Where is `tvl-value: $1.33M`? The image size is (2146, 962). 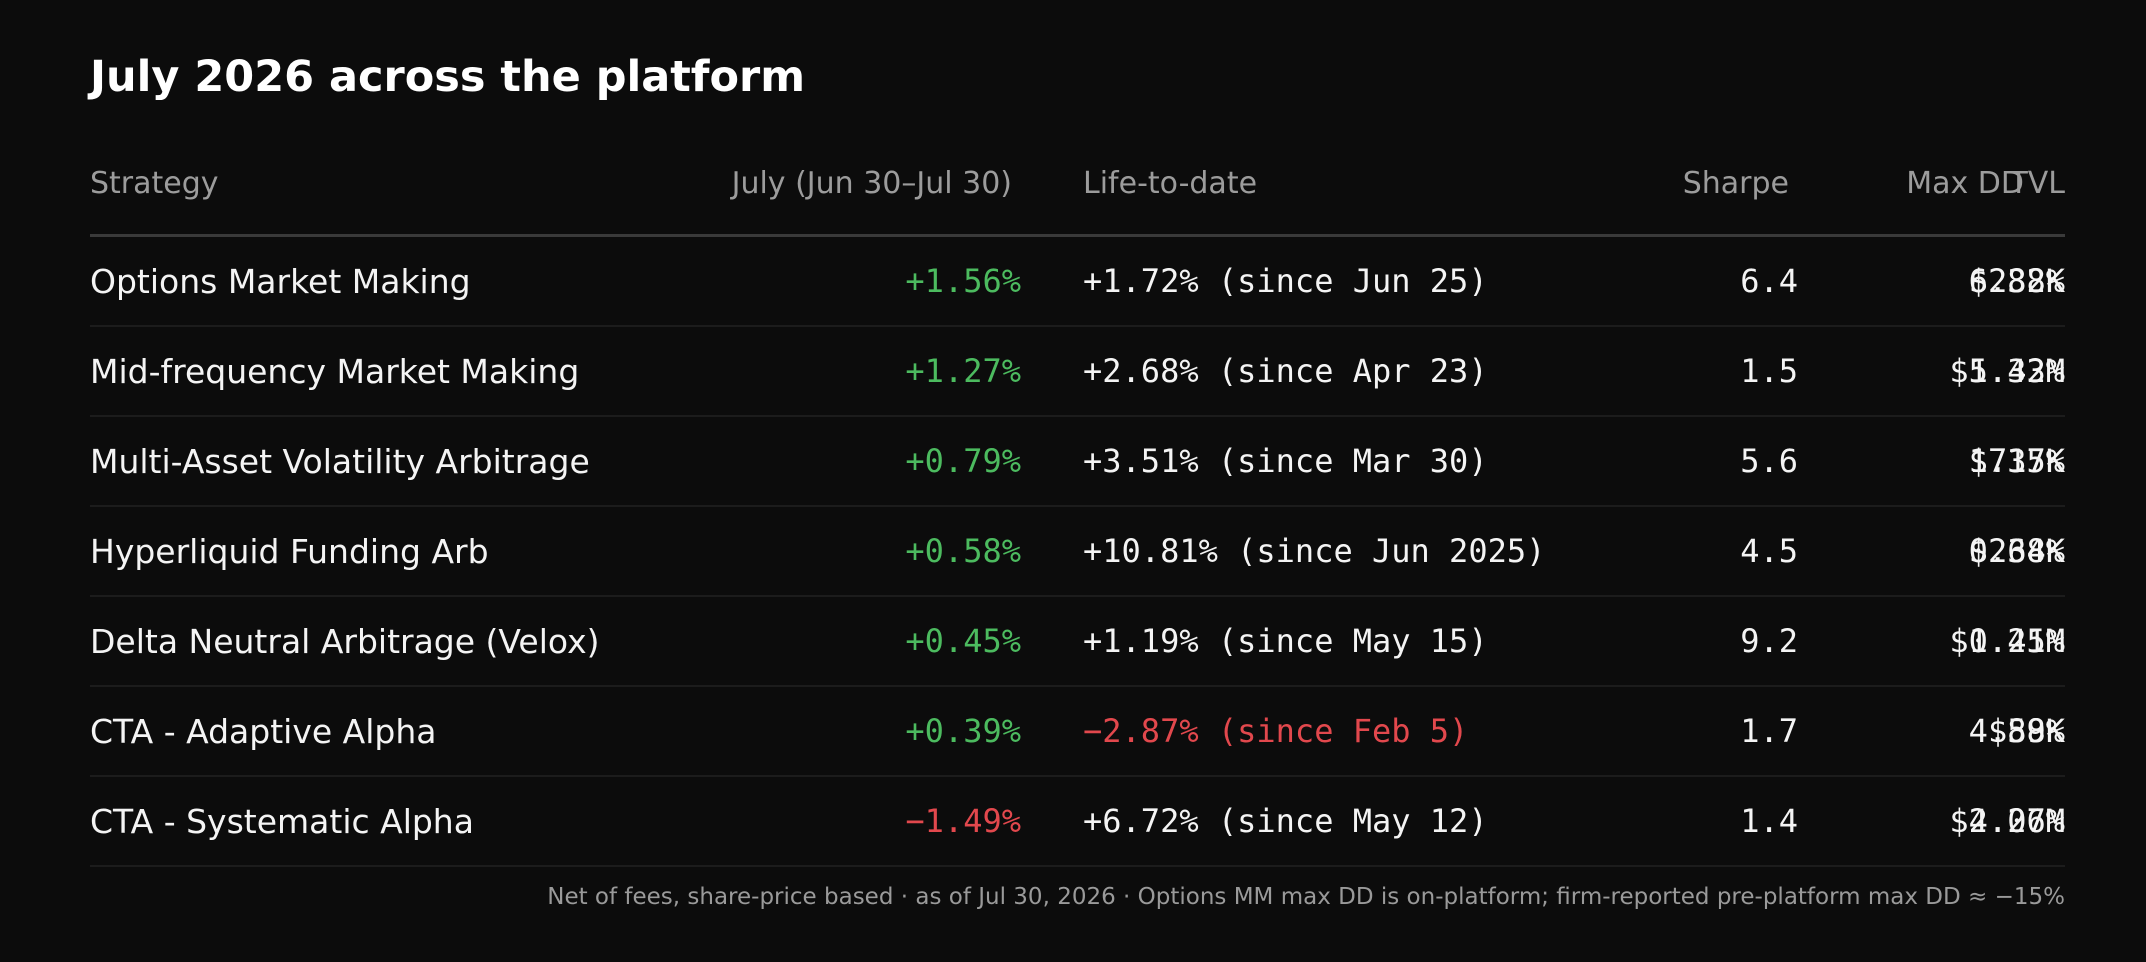
tvl-value: $1.33M is located at coordinates (2007, 371).